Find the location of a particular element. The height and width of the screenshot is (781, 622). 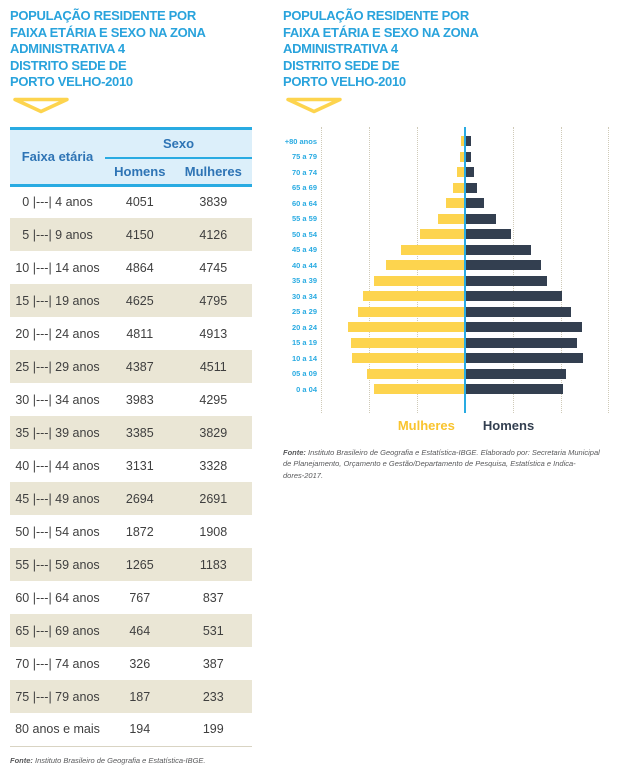

faixa-cell: 75 |---| 79 anos is located at coordinates (57, 696).